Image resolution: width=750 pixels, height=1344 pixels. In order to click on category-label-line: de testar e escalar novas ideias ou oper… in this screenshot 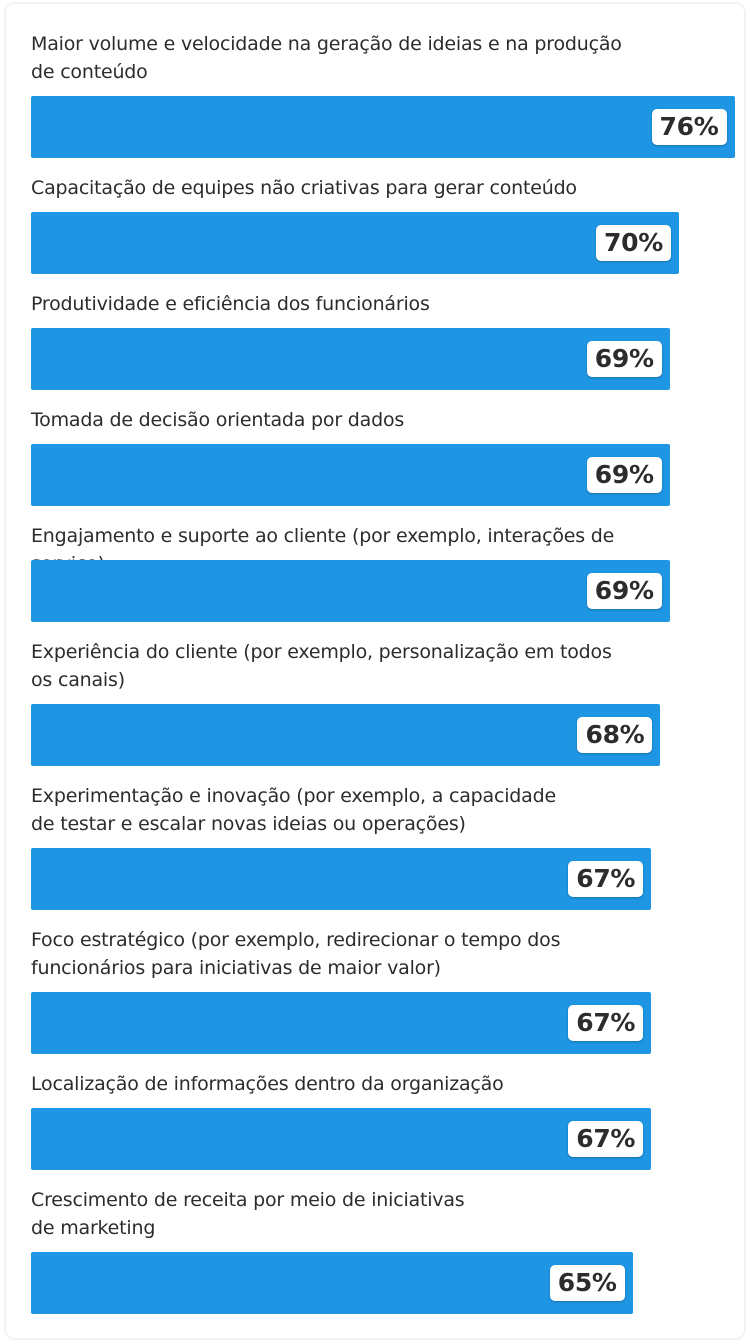, I will do `click(248, 824)`.